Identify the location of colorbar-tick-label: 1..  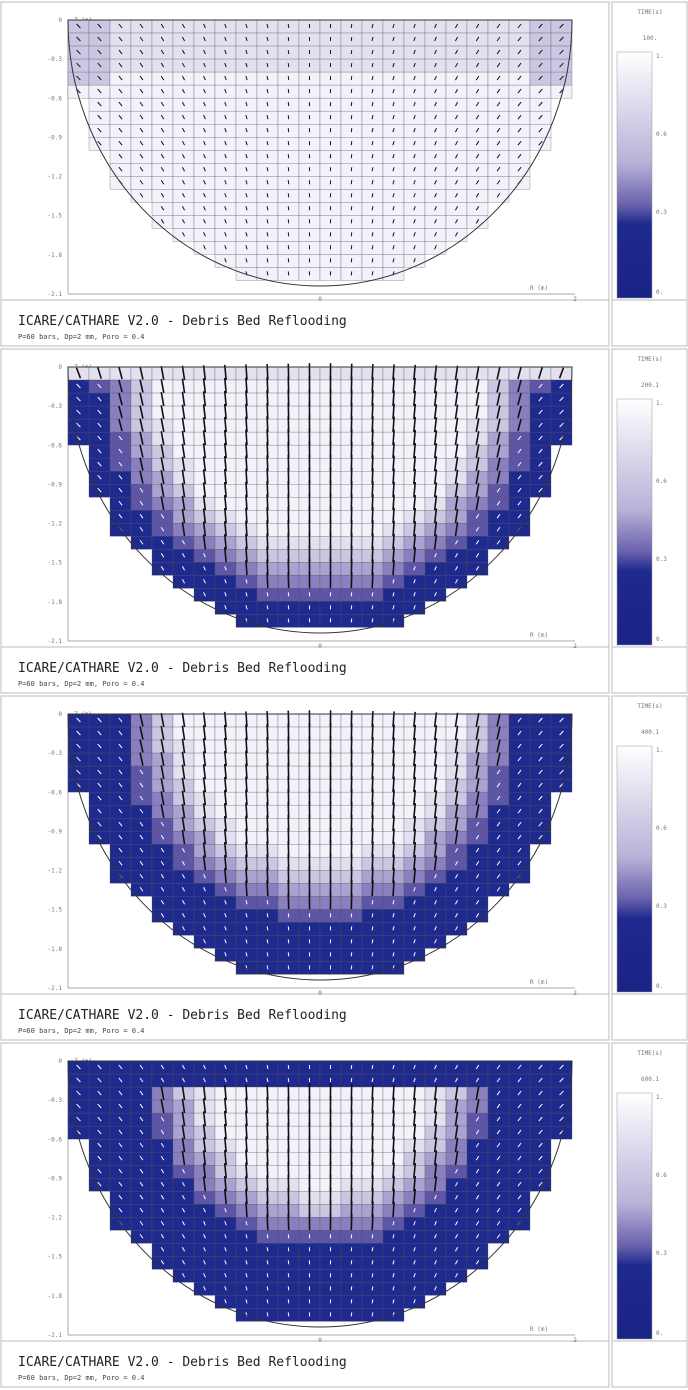
(659, 1097).